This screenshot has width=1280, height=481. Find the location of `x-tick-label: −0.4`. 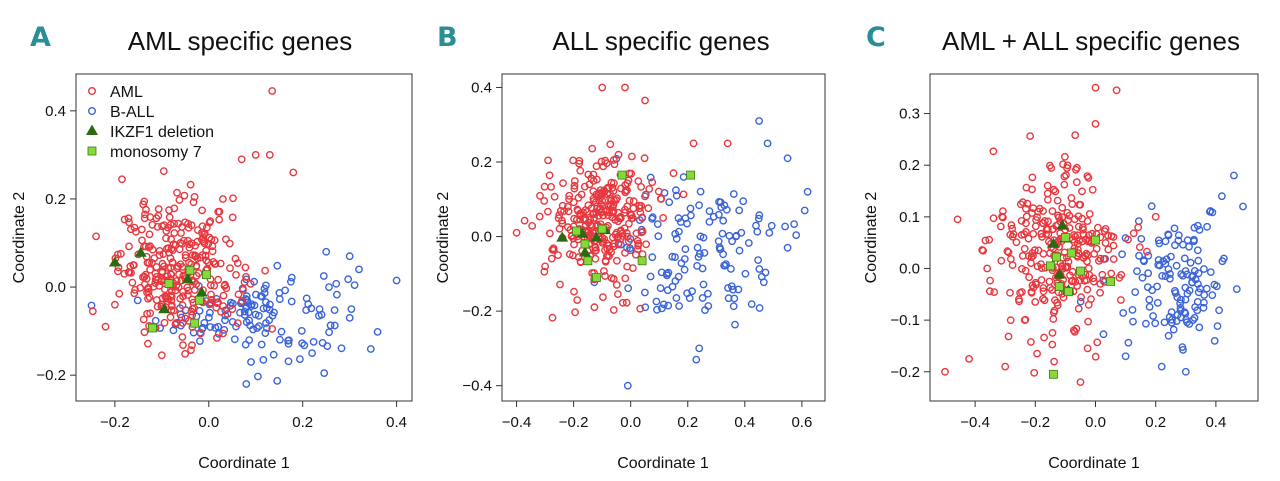

x-tick-label: −0.4 is located at coordinates (975, 422).